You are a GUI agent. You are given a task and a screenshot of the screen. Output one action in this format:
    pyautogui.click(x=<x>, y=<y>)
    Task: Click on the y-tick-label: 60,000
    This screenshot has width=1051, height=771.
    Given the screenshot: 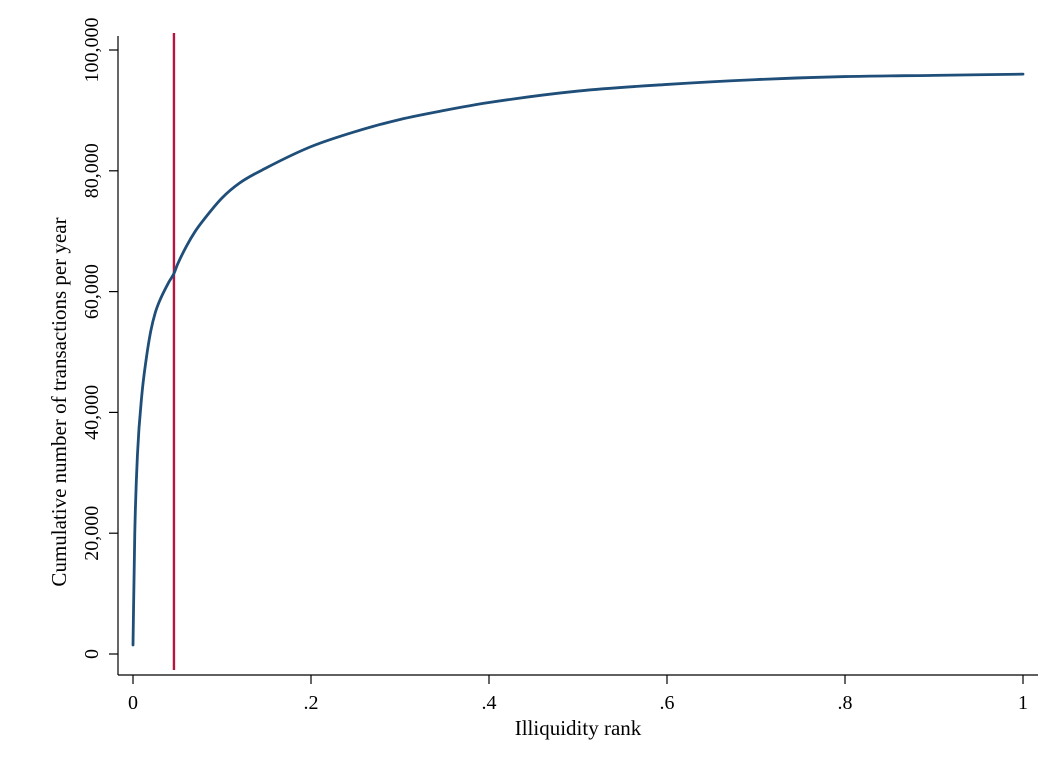 What is the action you would take?
    pyautogui.click(x=92, y=291)
    